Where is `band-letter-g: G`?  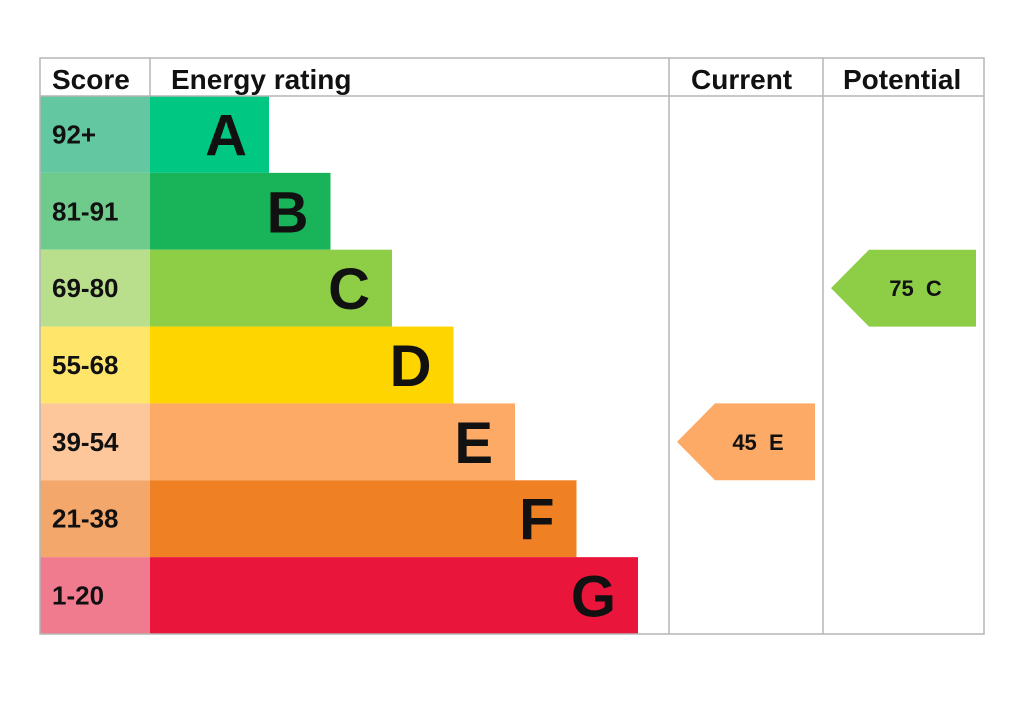 band-letter-g: G is located at coordinates (593, 597).